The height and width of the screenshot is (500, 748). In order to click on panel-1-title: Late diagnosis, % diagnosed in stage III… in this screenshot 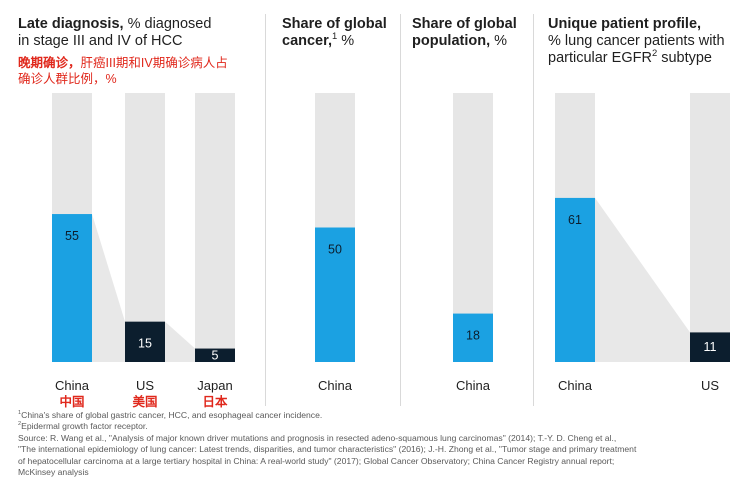, I will do `click(138, 33)`.